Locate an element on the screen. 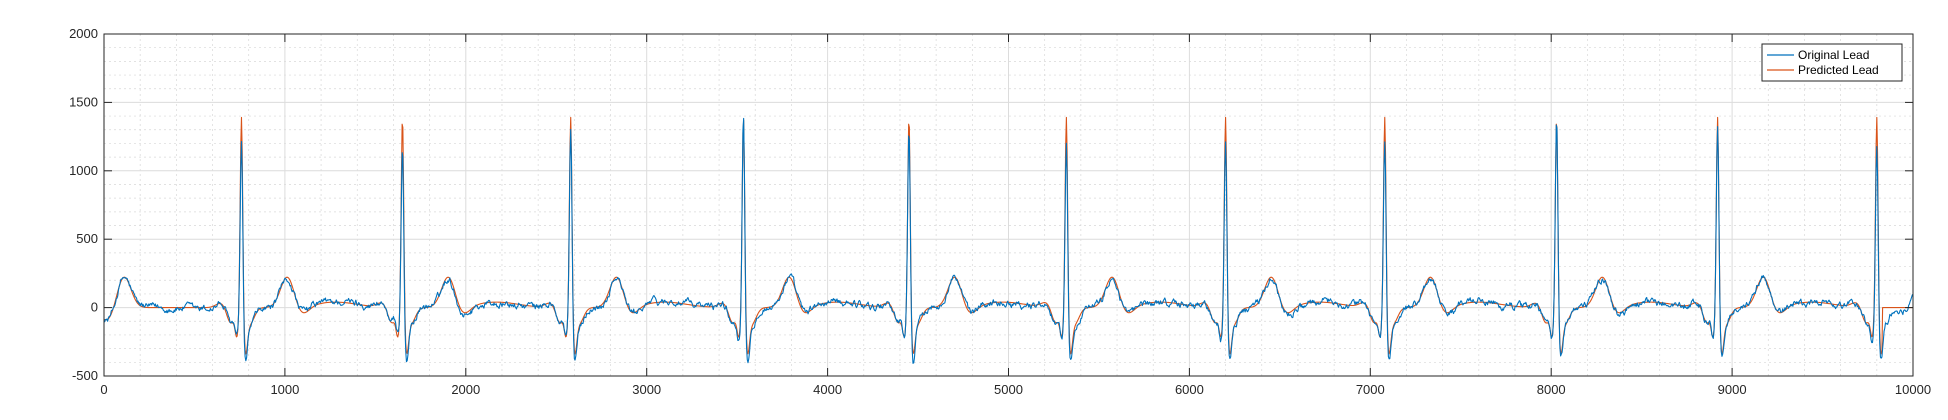  y-axis-tick-labels: -500 0 500 1000 1500 2000 is located at coordinates (83, 204).